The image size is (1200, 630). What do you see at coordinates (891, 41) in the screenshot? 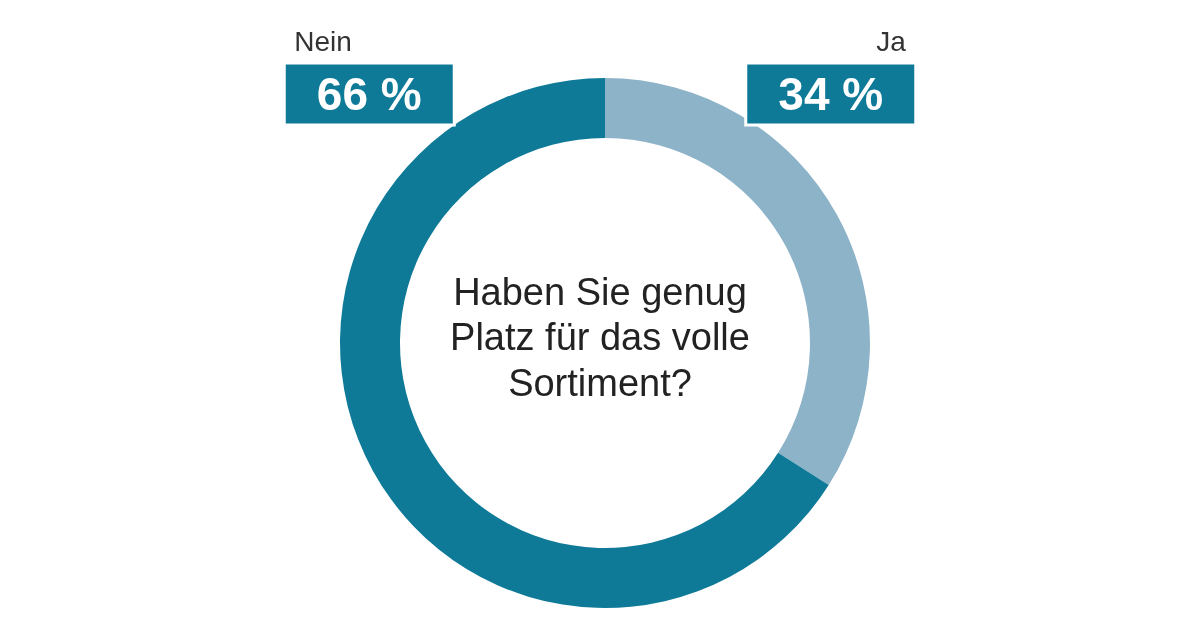
I see `slice-label: Ja` at bounding box center [891, 41].